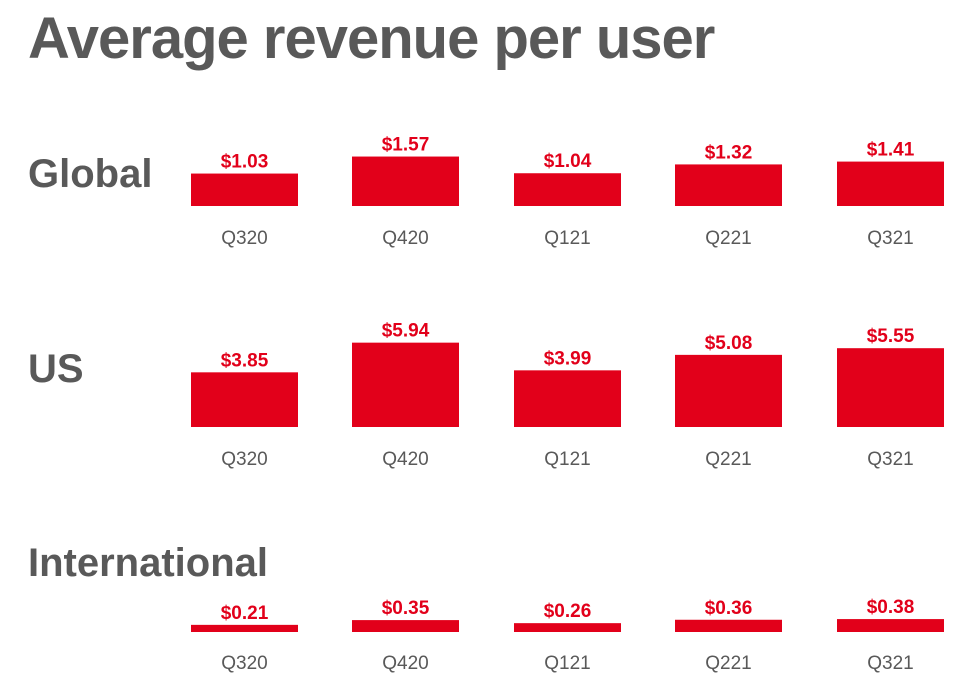 Image resolution: width=976 pixels, height=694 pixels. What do you see at coordinates (90, 174) in the screenshot?
I see `region-label-global: Global` at bounding box center [90, 174].